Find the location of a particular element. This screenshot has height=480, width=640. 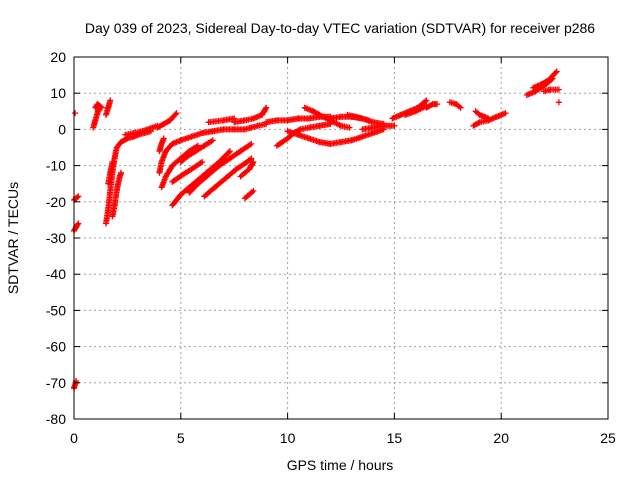

y-tick-label: -50 is located at coordinates (56, 310).